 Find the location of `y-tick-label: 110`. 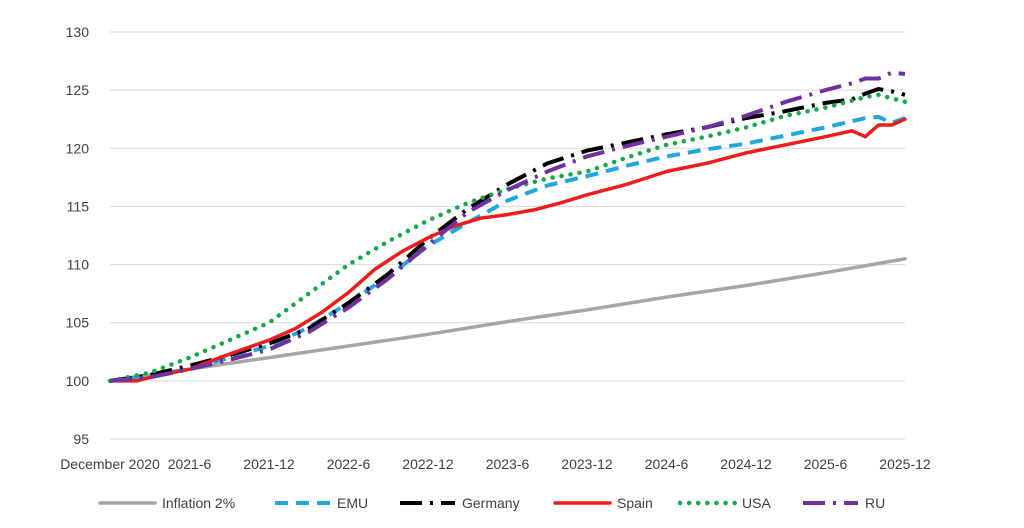

y-tick-label: 110 is located at coordinates (78, 265).